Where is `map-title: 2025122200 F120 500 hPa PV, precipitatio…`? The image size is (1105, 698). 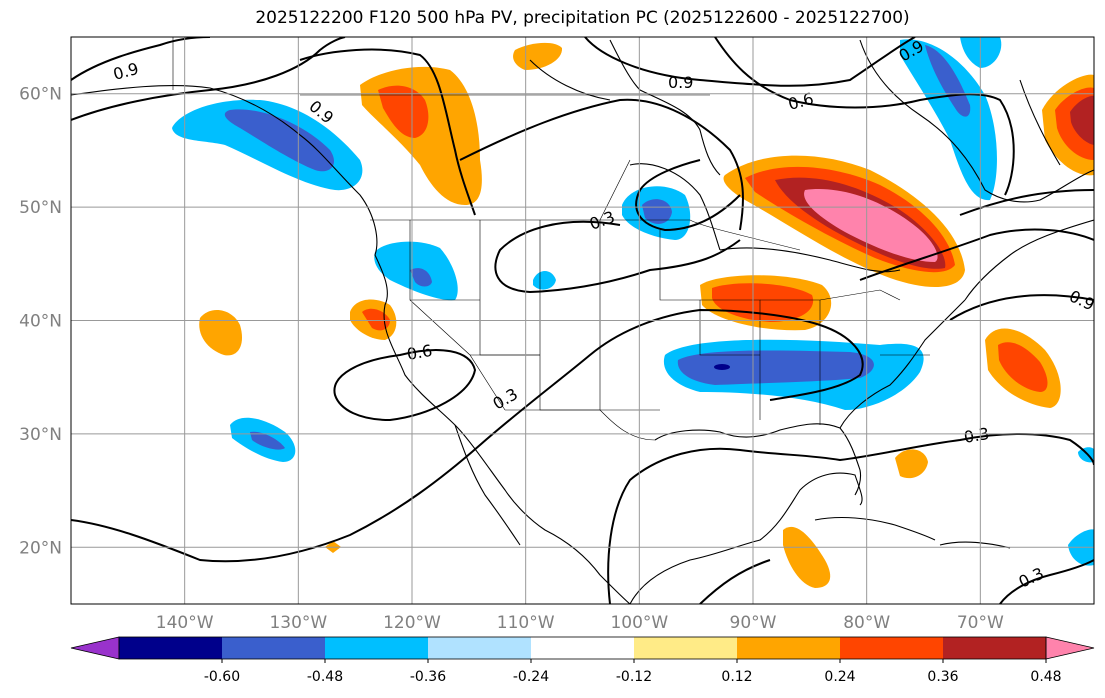
map-title: 2025122200 F120 500 hPa PV, precipitatio… is located at coordinates (582, 18).